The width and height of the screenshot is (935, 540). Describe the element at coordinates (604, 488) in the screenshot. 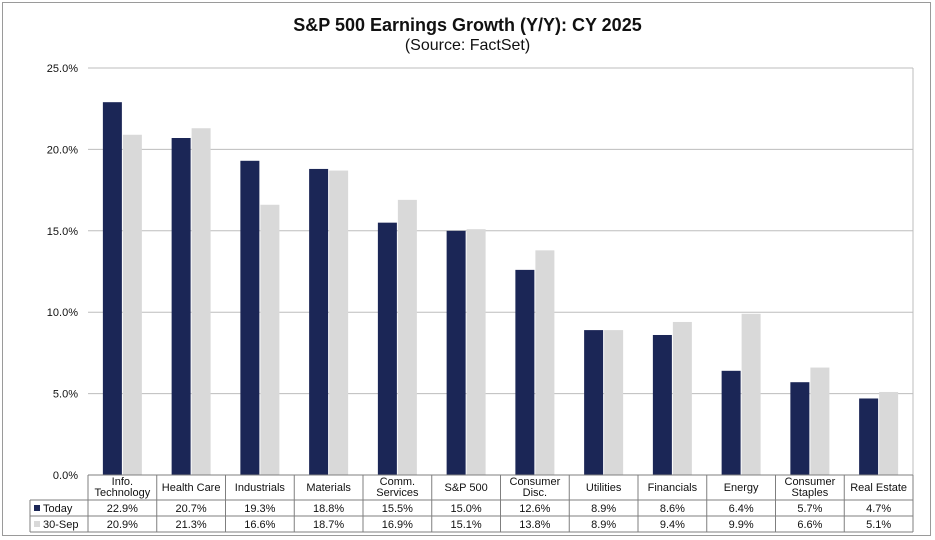

I see `category-label: Utilities` at that location.